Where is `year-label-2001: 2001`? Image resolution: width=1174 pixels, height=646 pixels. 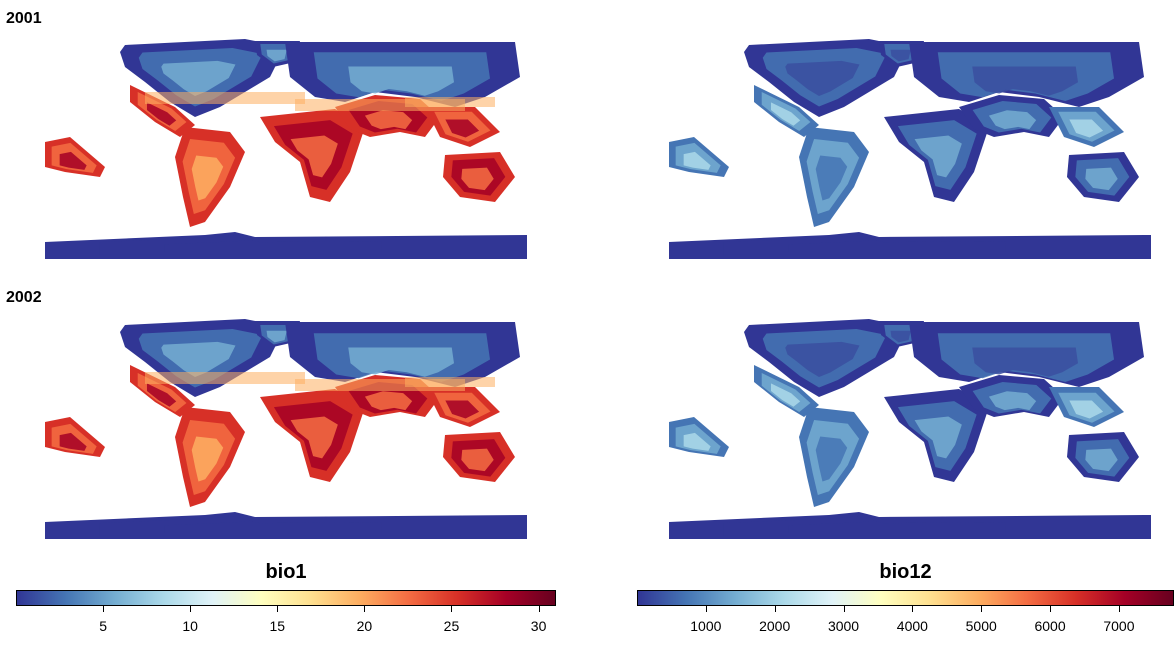
year-label-2001: 2001 is located at coordinates (24, 18).